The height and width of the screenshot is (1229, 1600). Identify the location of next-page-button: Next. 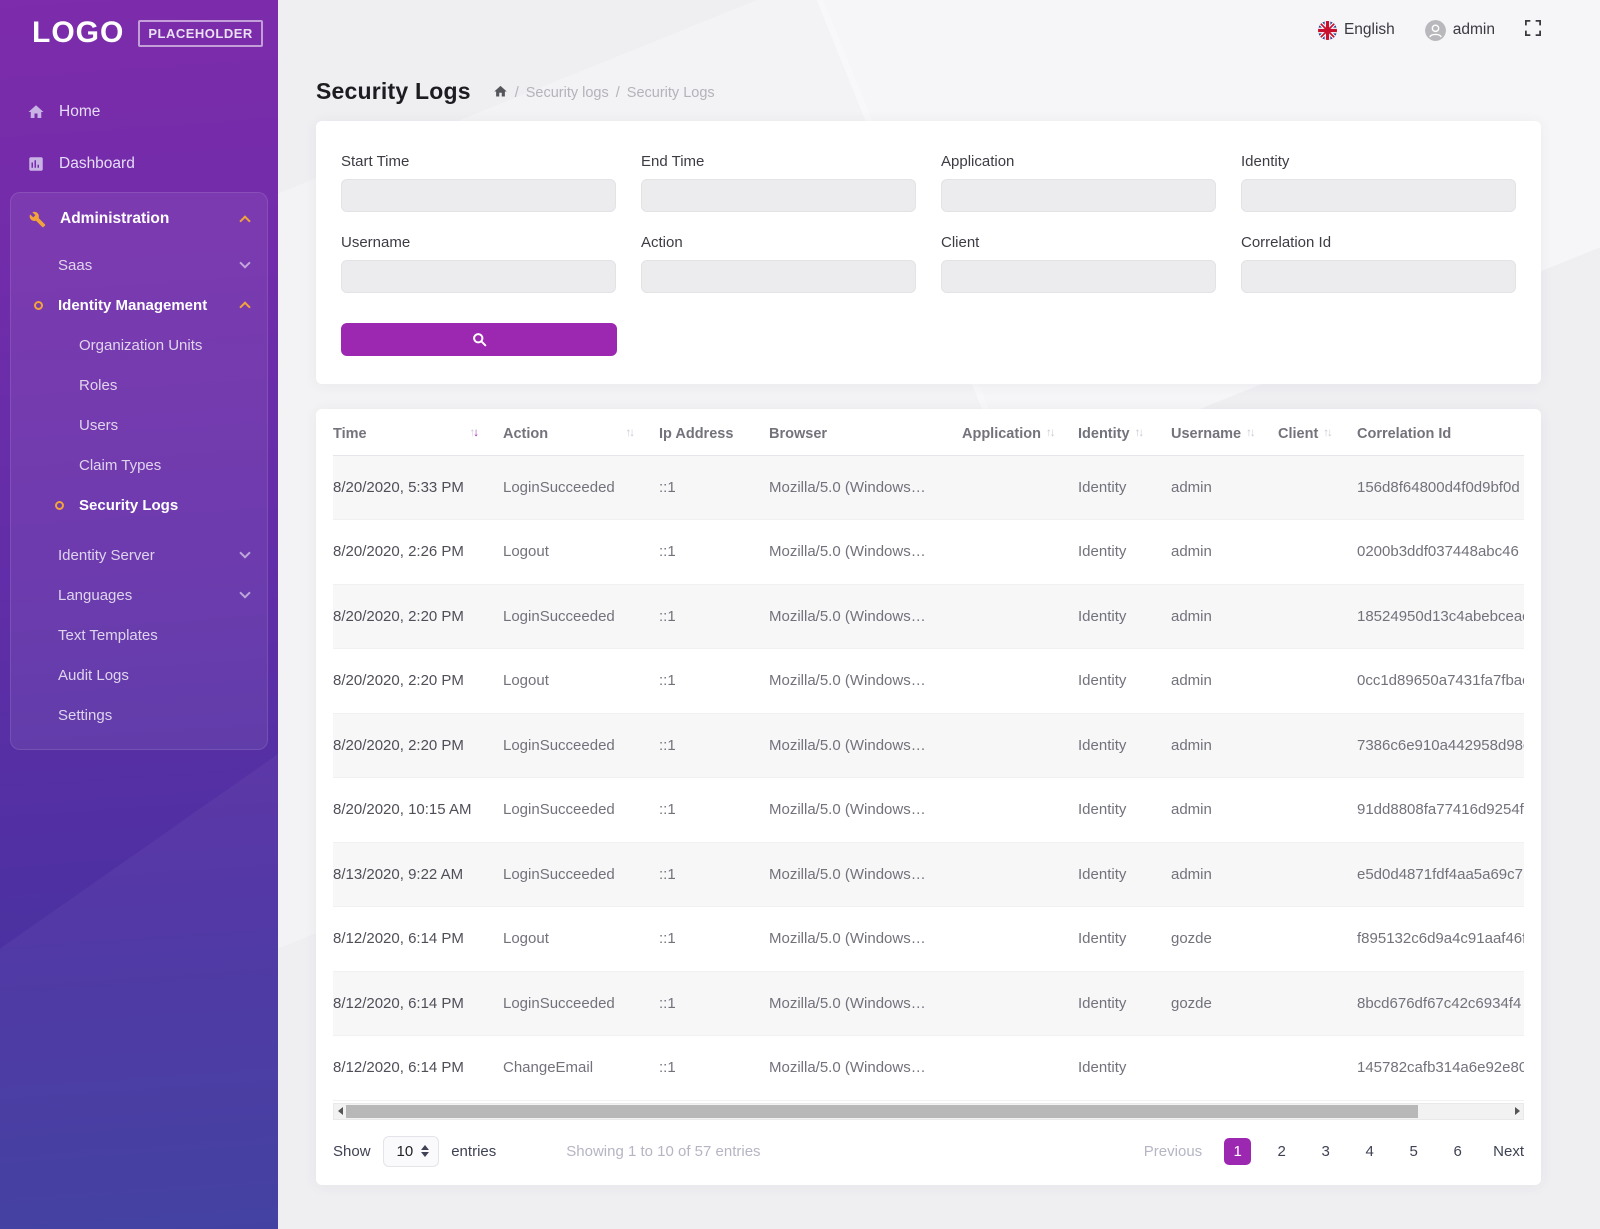
(1508, 1151).